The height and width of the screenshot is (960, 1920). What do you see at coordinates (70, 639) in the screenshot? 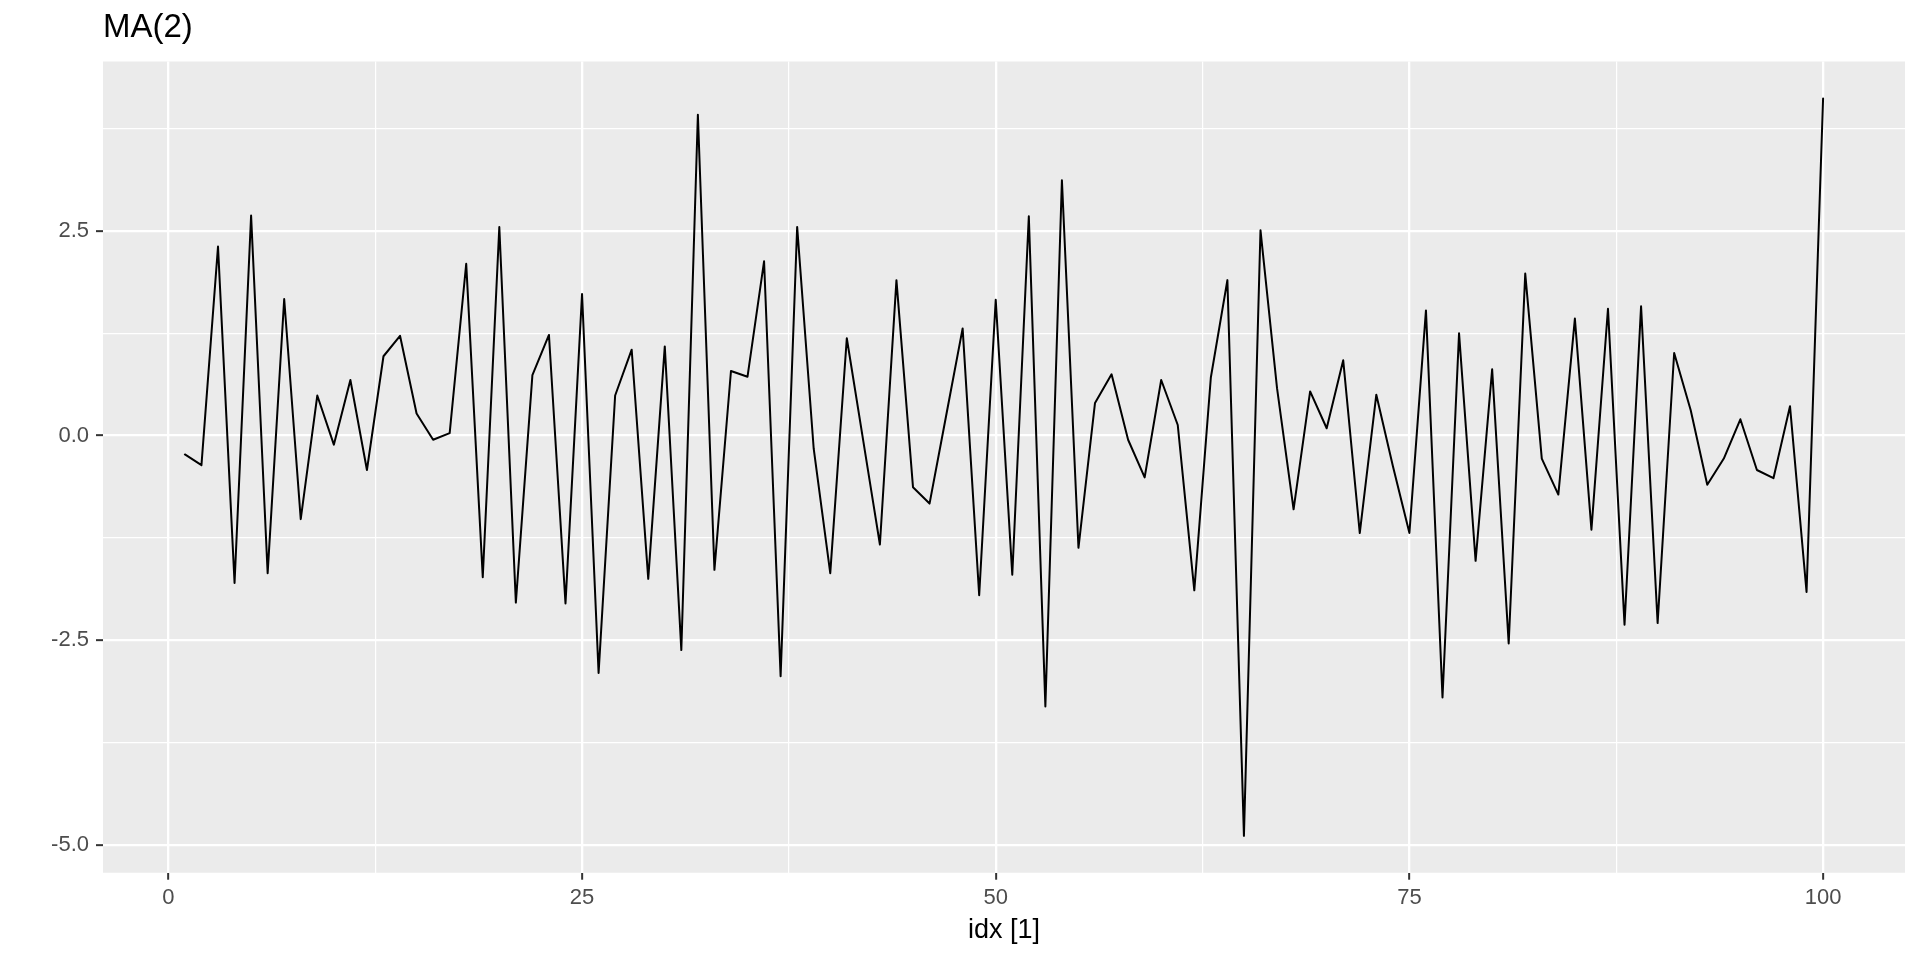
I see `y-tick-label: -2.5` at bounding box center [70, 639].